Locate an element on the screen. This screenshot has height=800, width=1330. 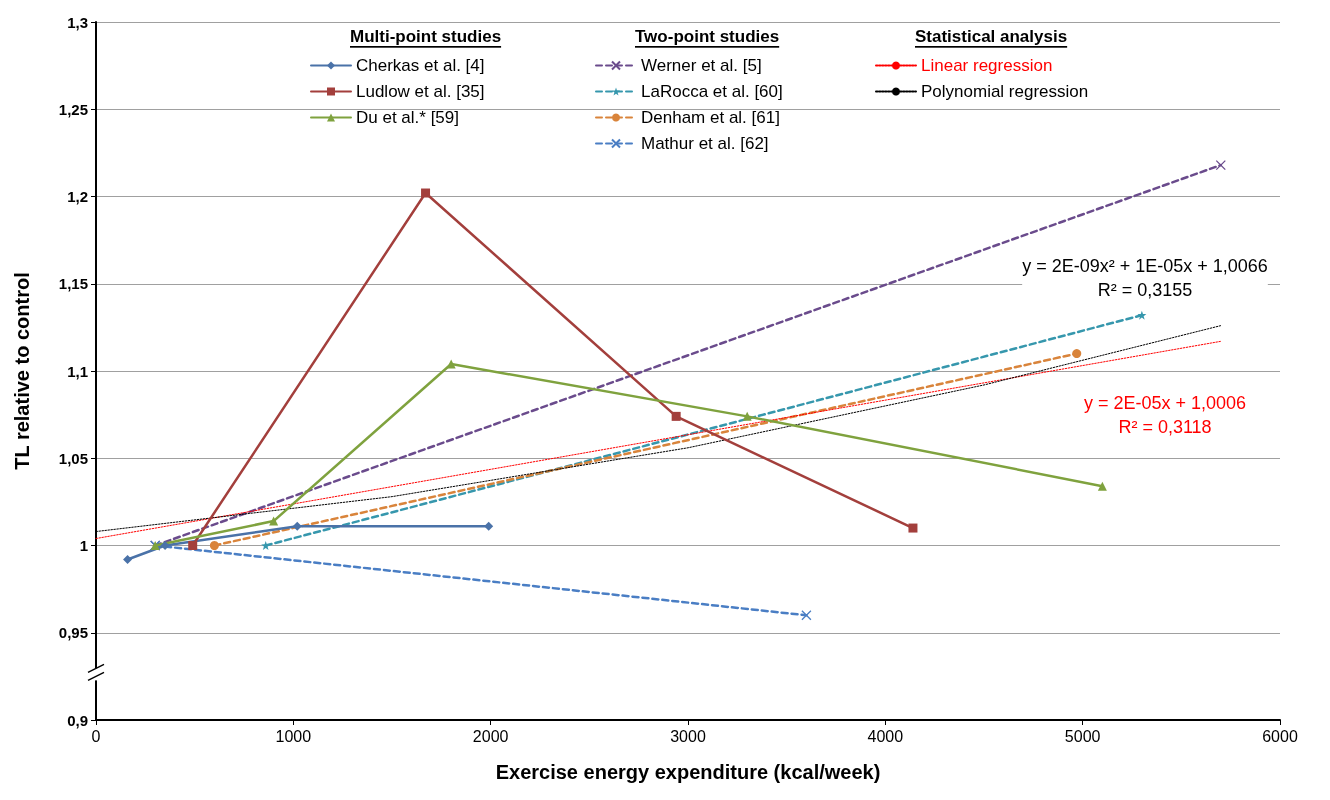
legend-label: Werner et al. [5] is located at coordinates (701, 65).